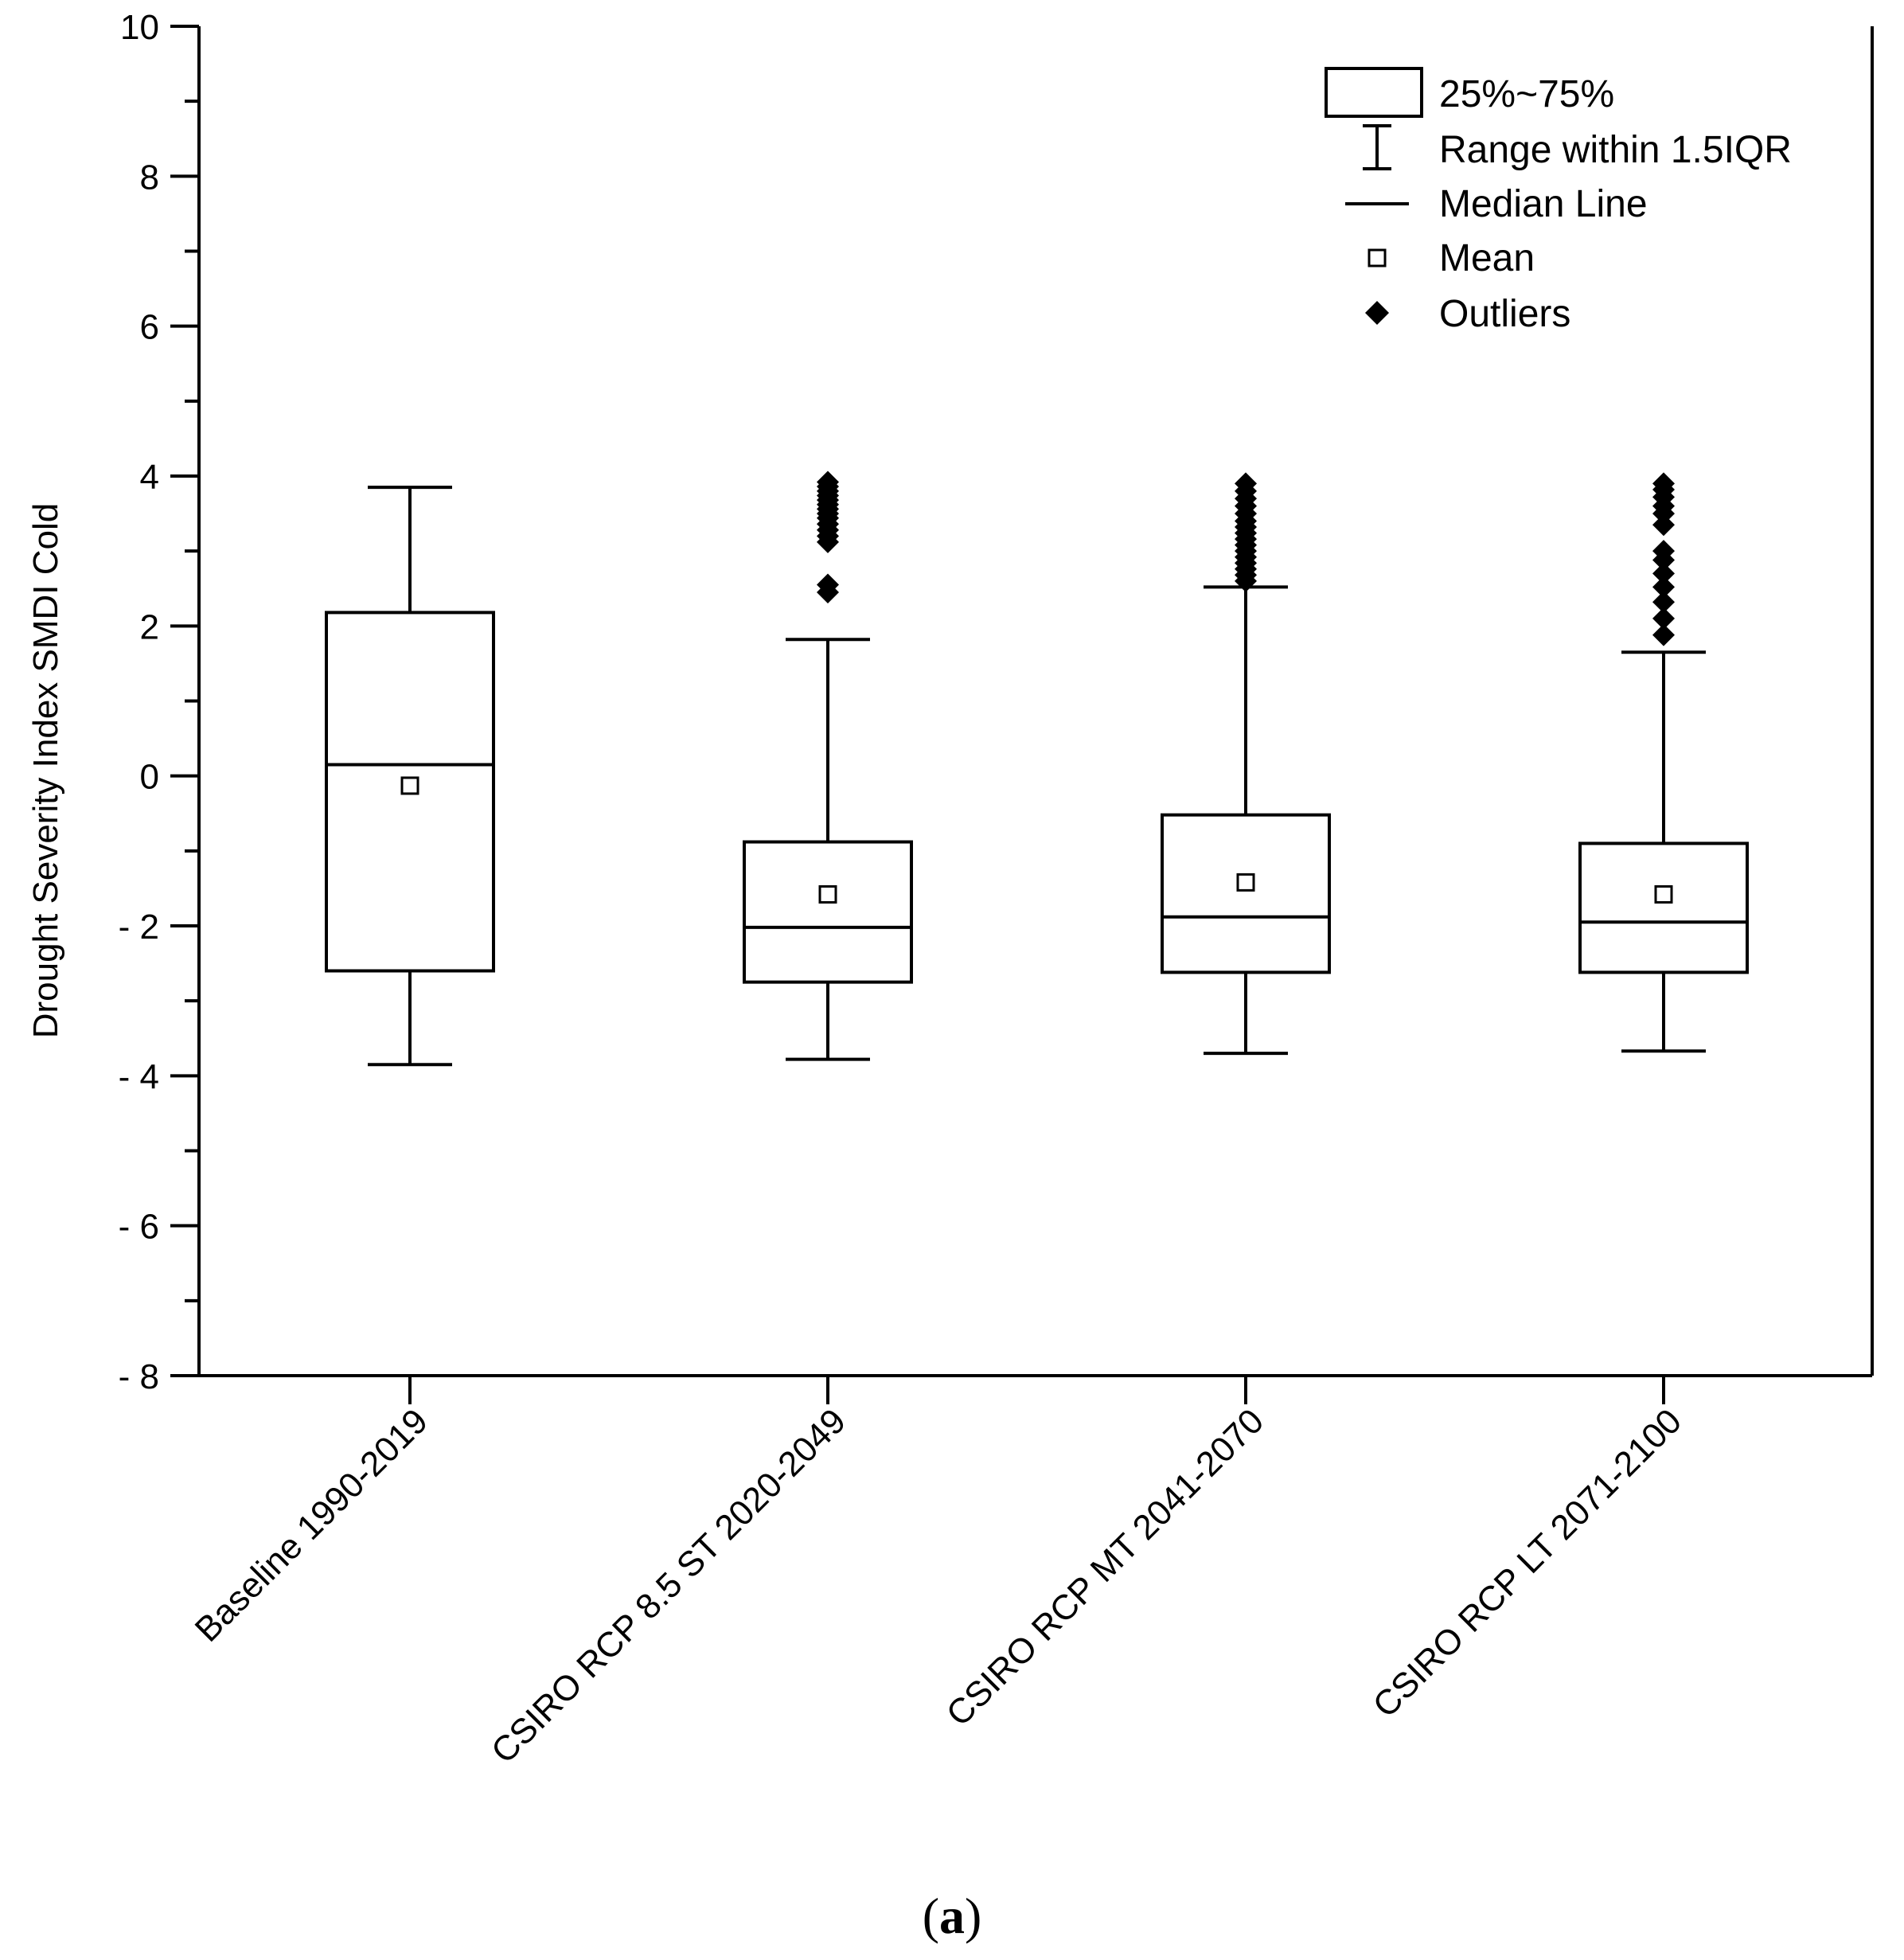 Image resolution: width=1904 pixels, height=1960 pixels. I want to click on panel-label-letter: a, so click(952, 1916).